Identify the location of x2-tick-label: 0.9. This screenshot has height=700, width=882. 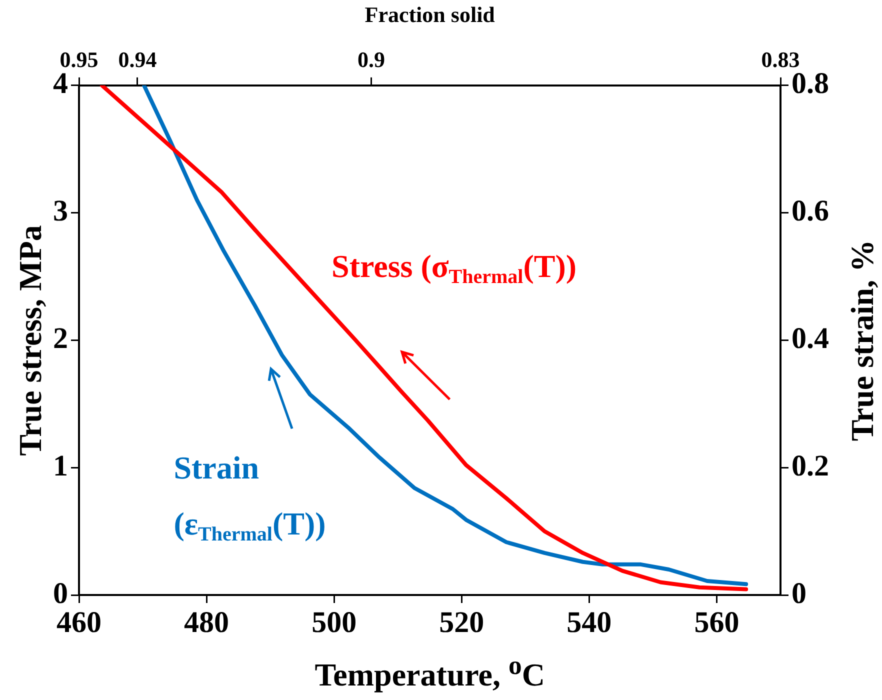
(372, 59).